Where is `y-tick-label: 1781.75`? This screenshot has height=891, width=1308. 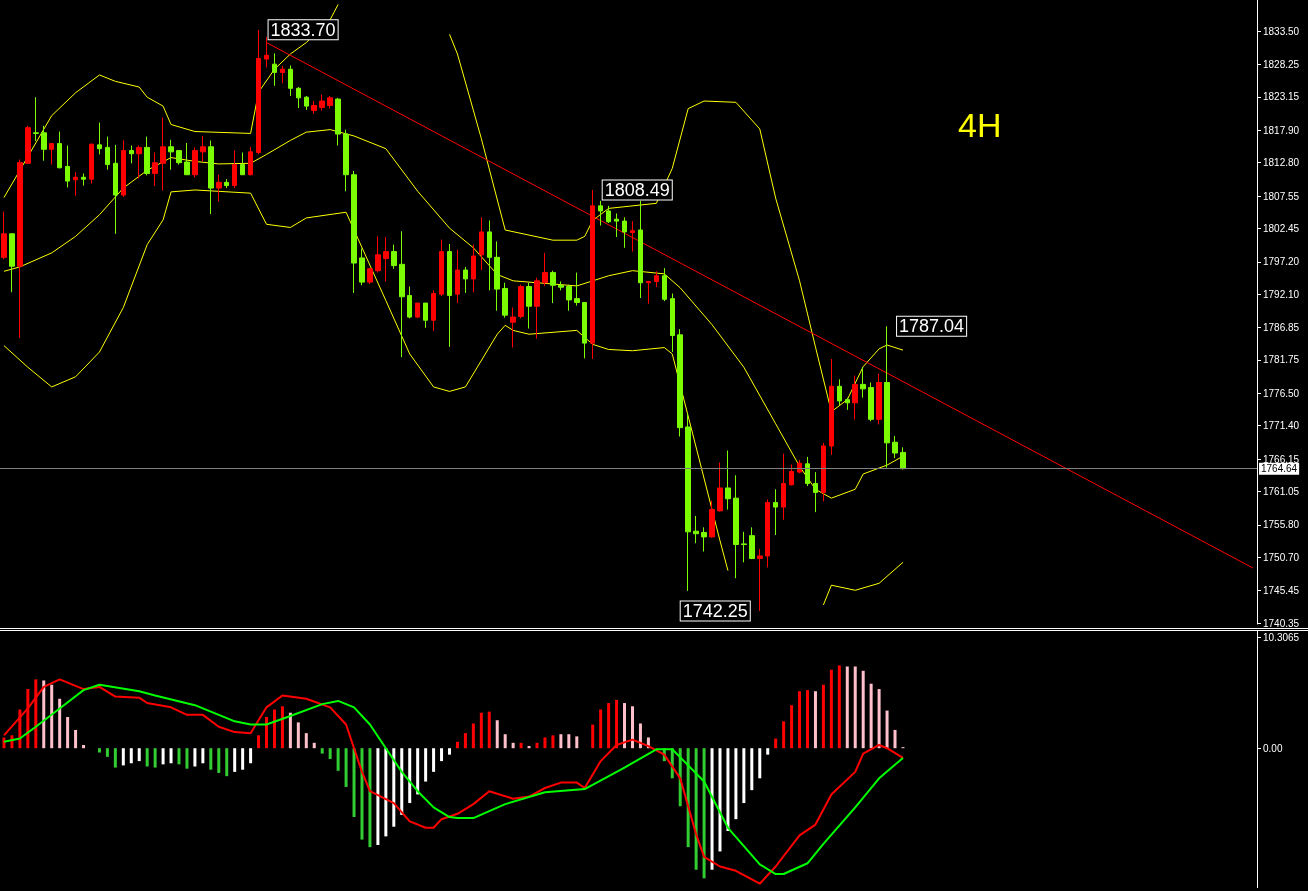
y-tick-label: 1781.75 is located at coordinates (1281, 360).